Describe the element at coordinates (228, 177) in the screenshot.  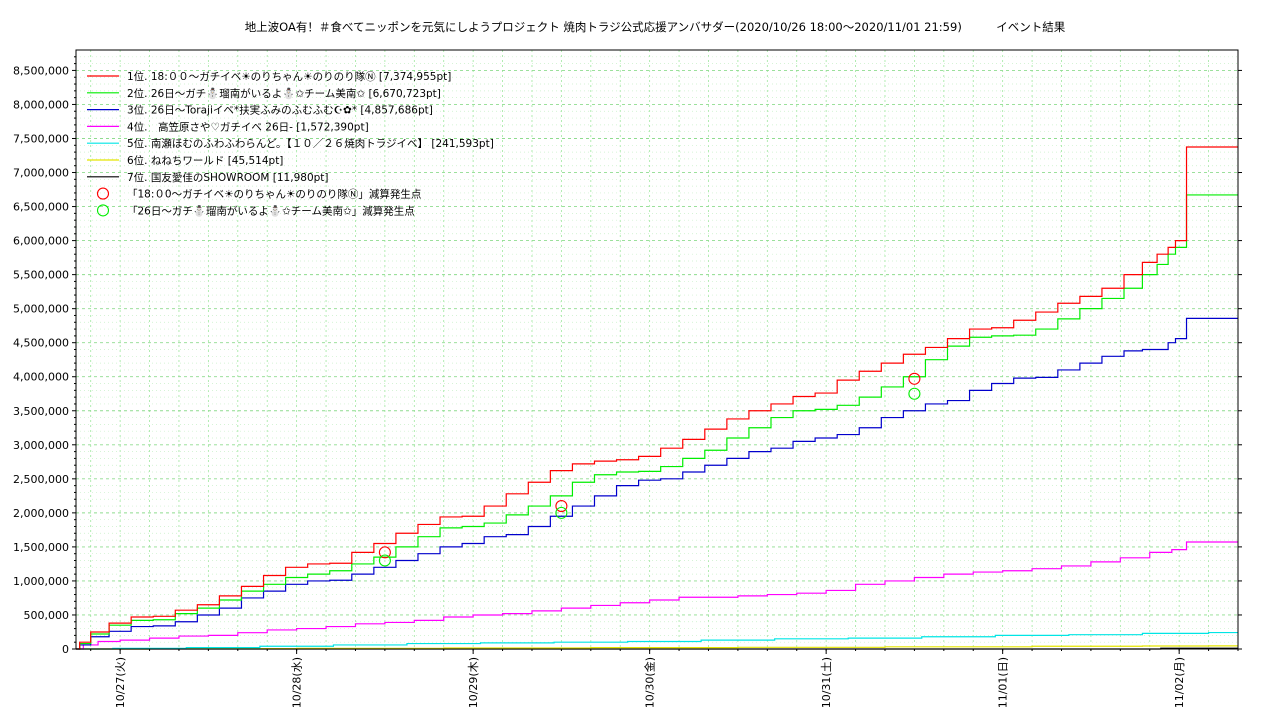
I see `legend-label: 7位. 国友愛佳のSHOWROOM [11,980pt]` at that location.